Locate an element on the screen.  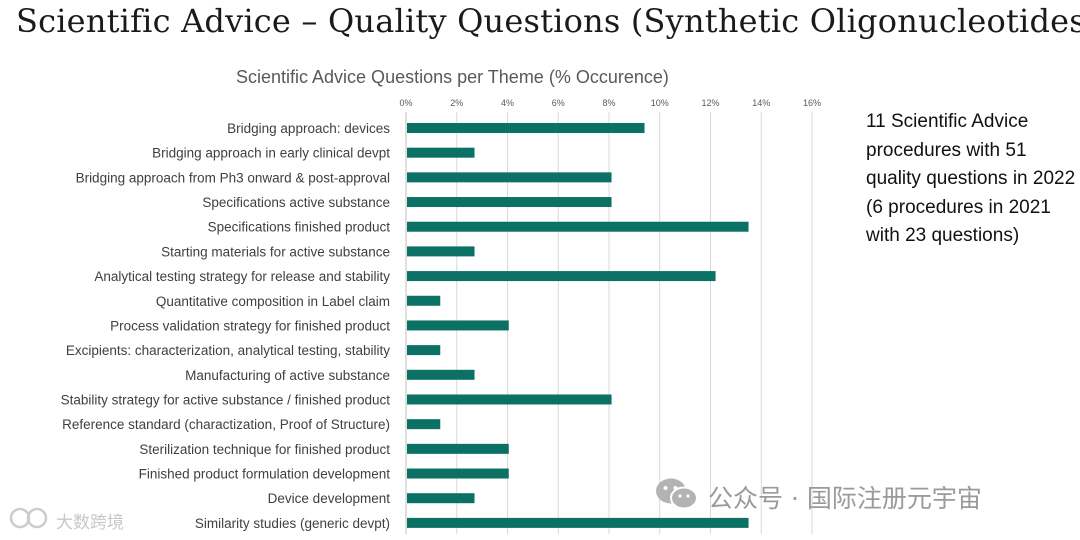
watermark-wechat: 公众号 · 国际注册元宇宙 is located at coordinates (818, 497).